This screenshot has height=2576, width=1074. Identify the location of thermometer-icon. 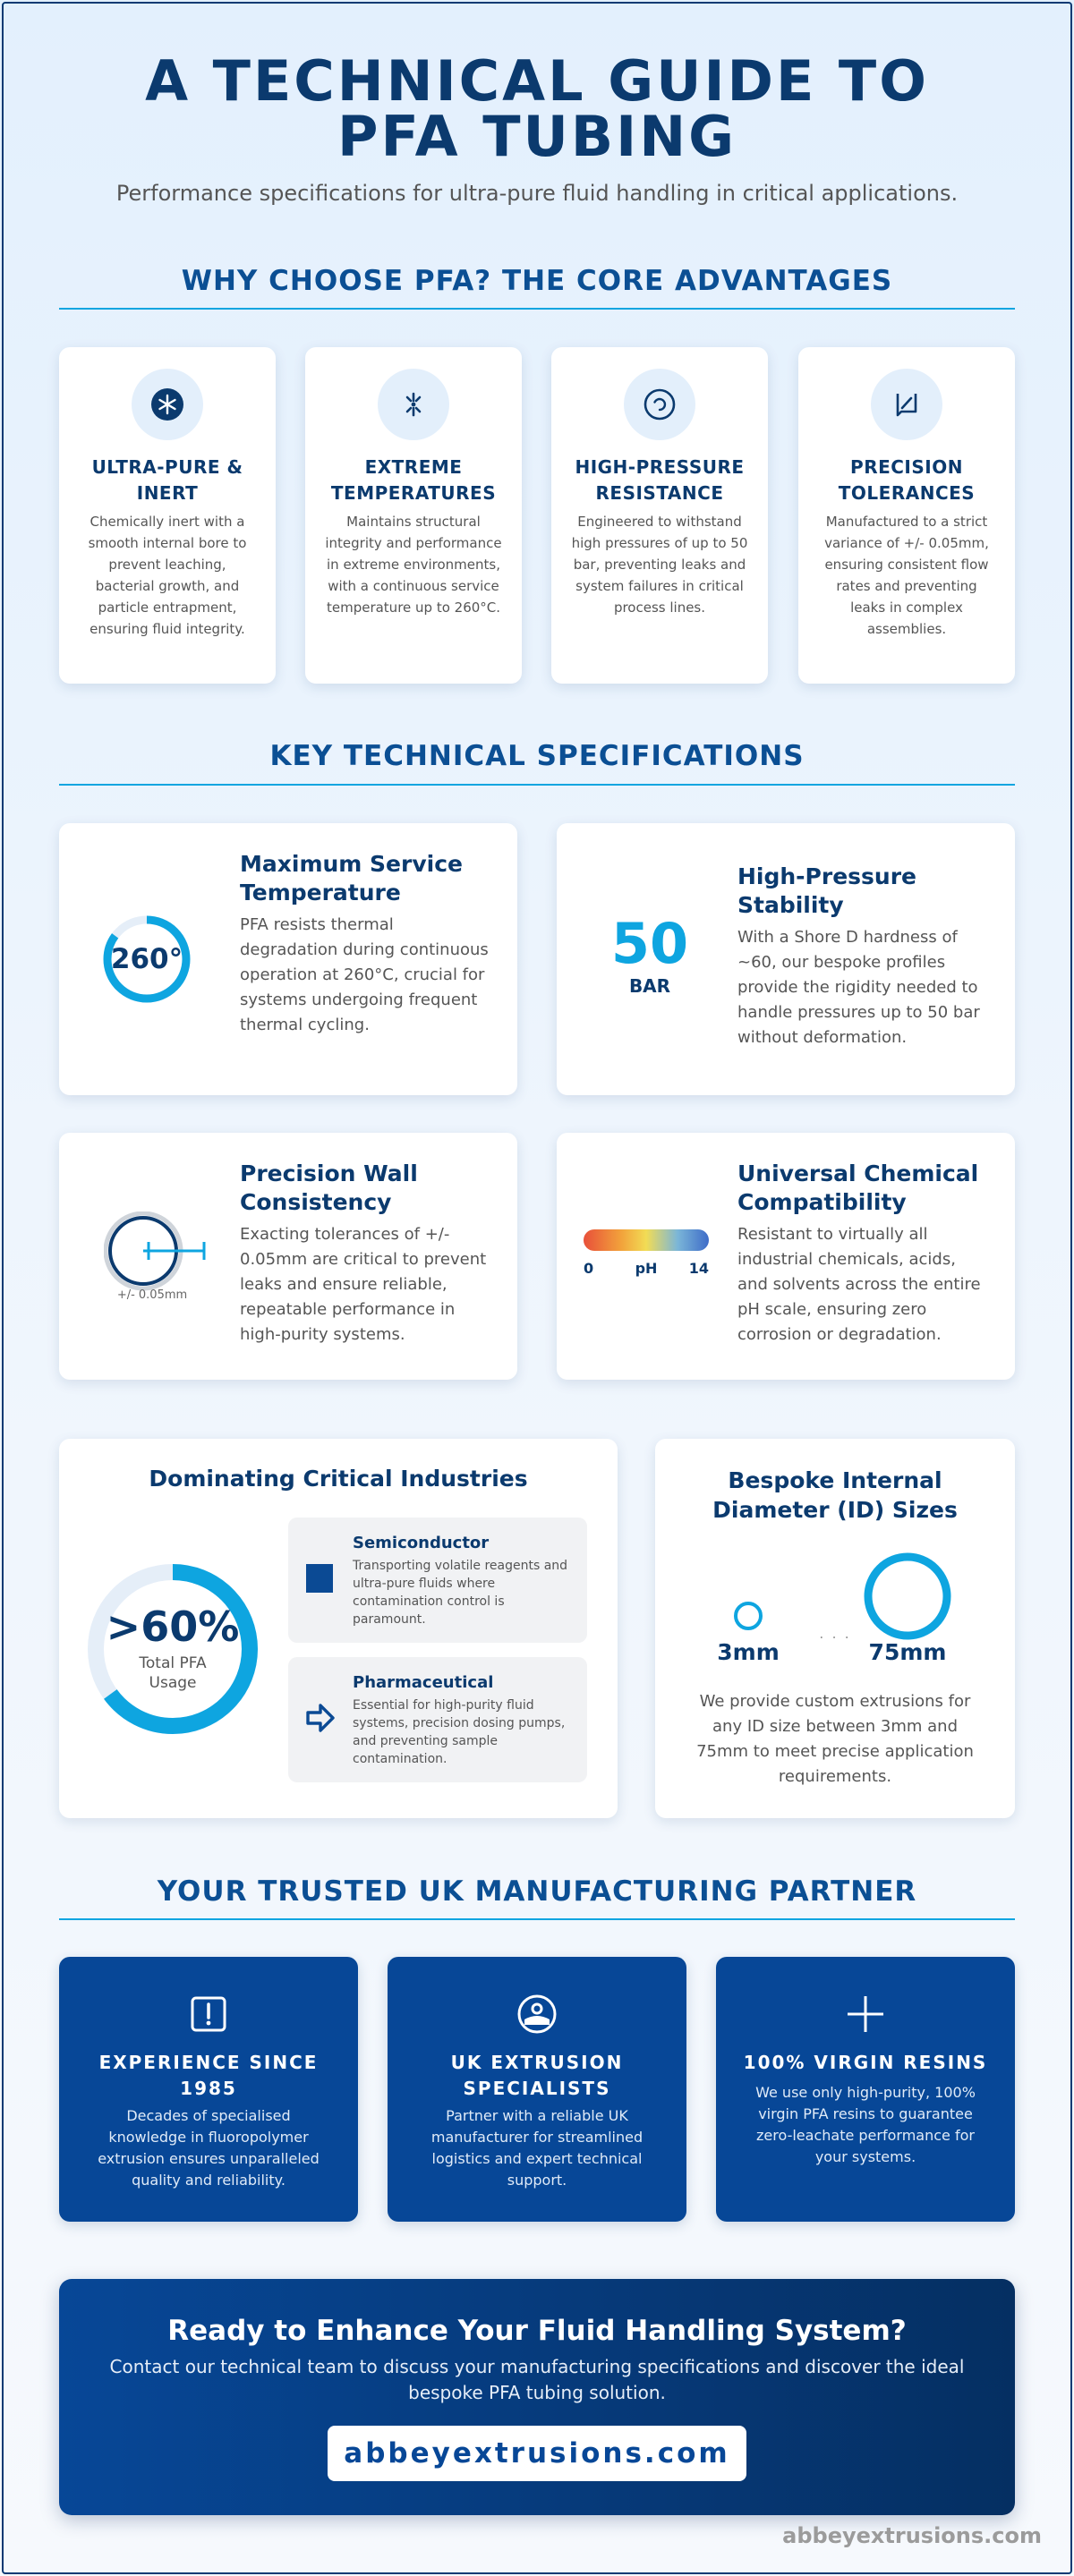
(208, 2014).